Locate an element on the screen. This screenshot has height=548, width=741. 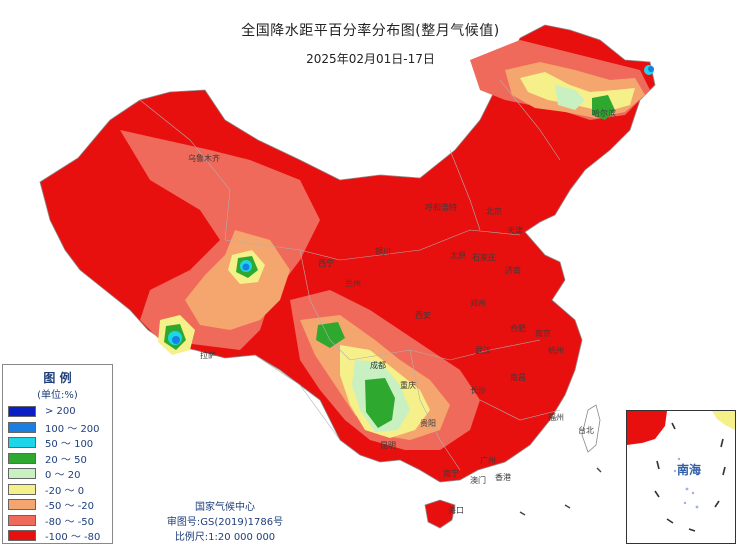
city-label-hefei: 合肥 is located at coordinates (518, 328).